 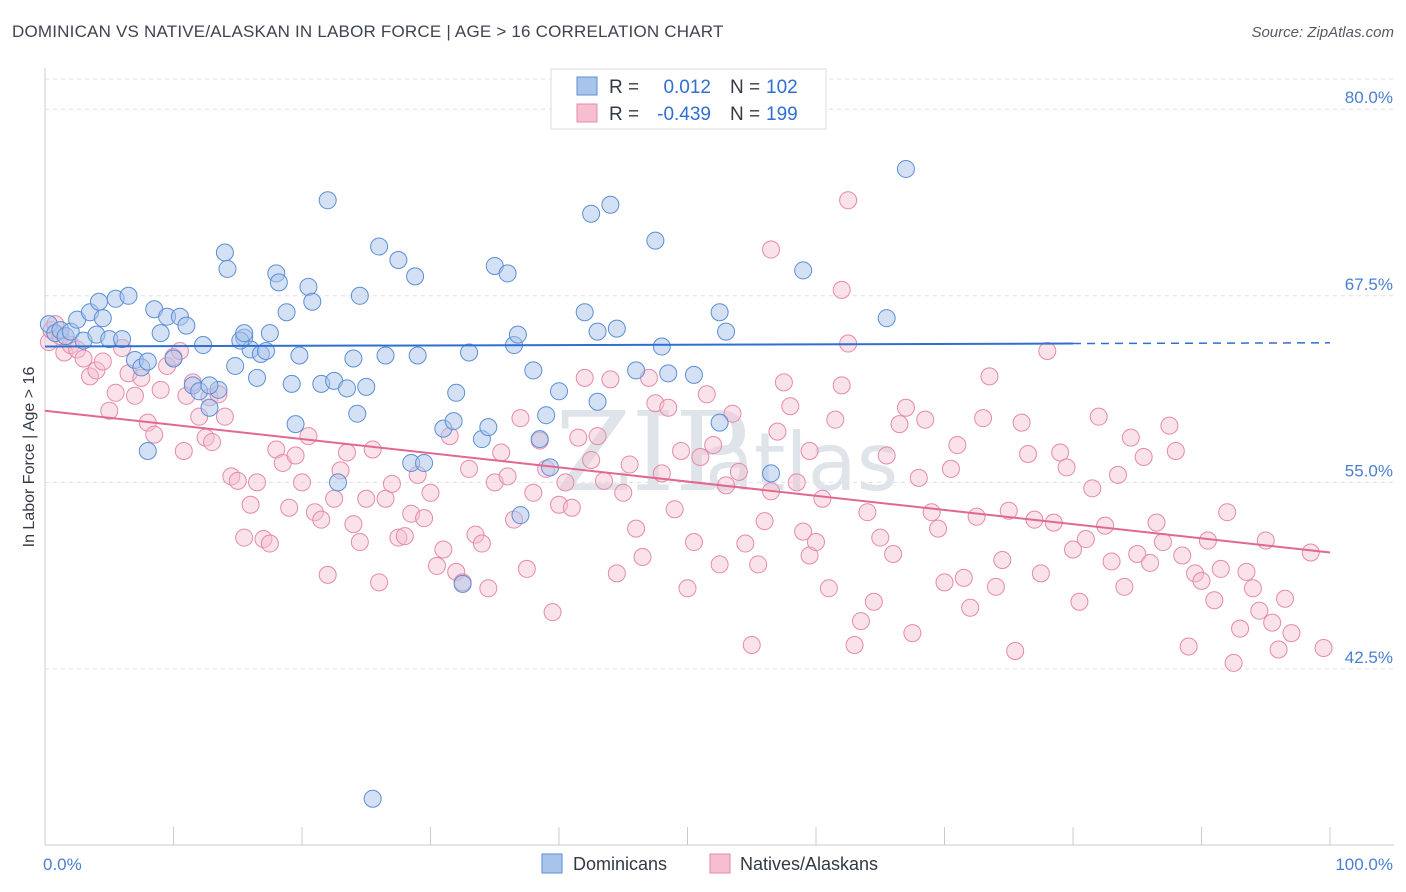 What do you see at coordinates (1369, 470) in the screenshot?
I see `y-tick-label-1: 55.0%` at bounding box center [1369, 470].